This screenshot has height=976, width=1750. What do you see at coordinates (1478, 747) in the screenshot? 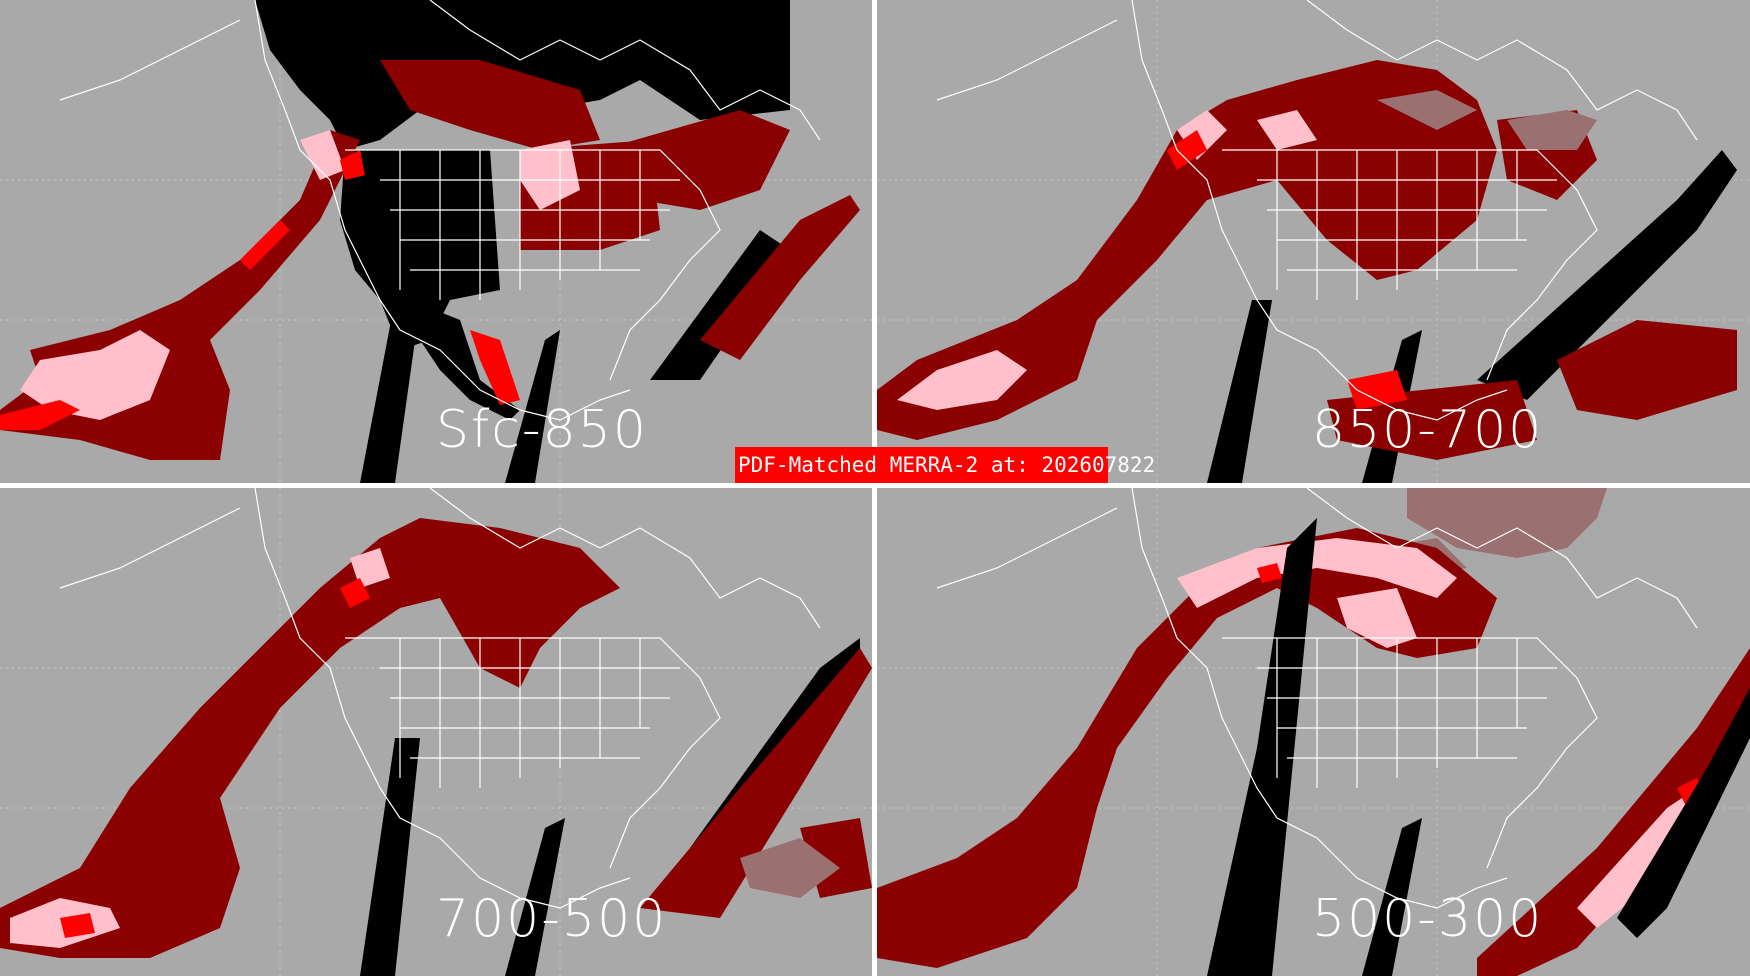
I see `no-data-area` at bounding box center [1478, 747].